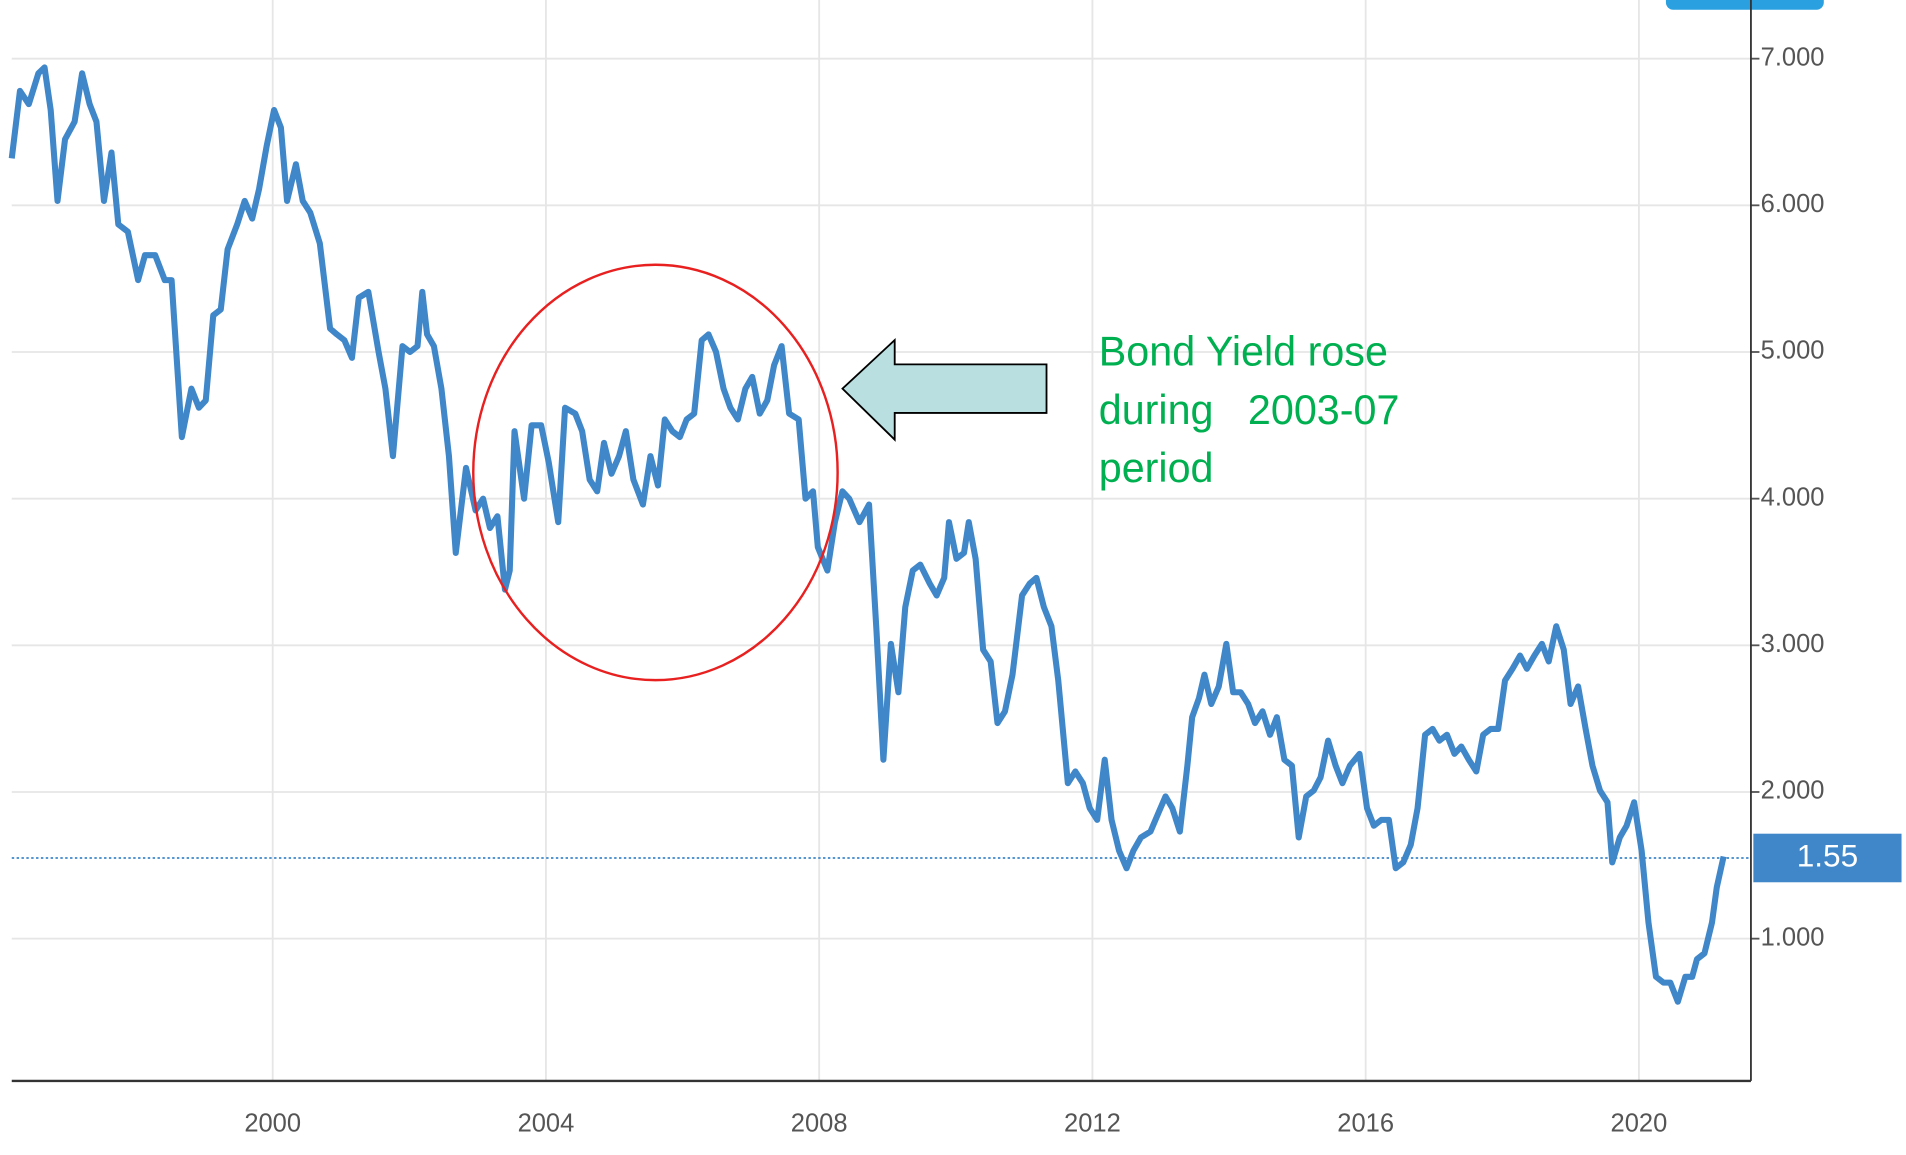 The image size is (1906, 1155). Describe the element at coordinates (1249, 410) in the screenshot. I see `annotation: during 2003-07` at that location.